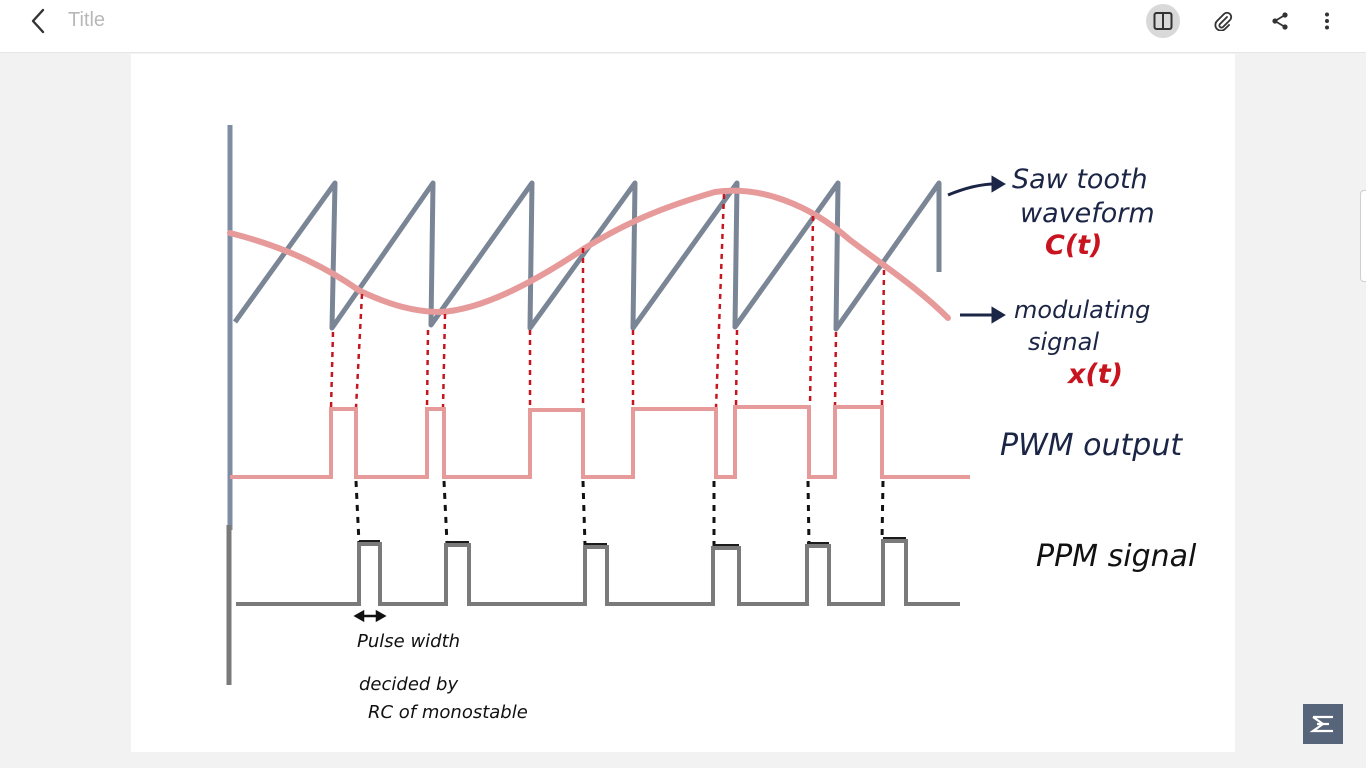 The width and height of the screenshot is (1366, 768). Describe the element at coordinates (1163, 21) in the screenshot. I see `book-icon` at that location.